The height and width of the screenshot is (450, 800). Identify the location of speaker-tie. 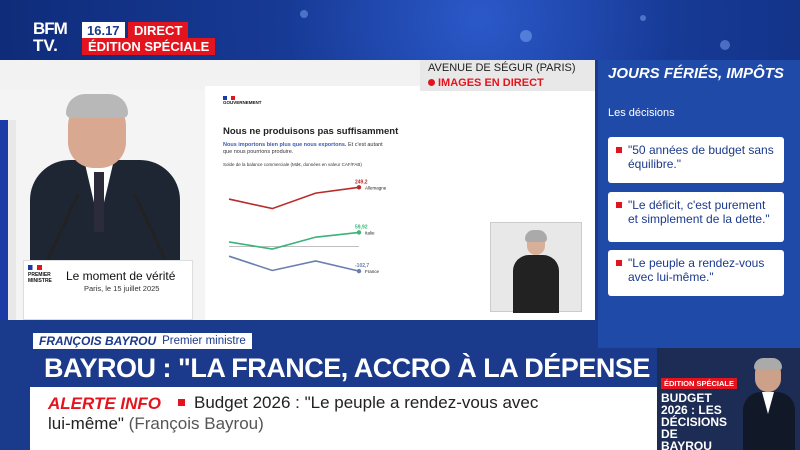
(99, 202).